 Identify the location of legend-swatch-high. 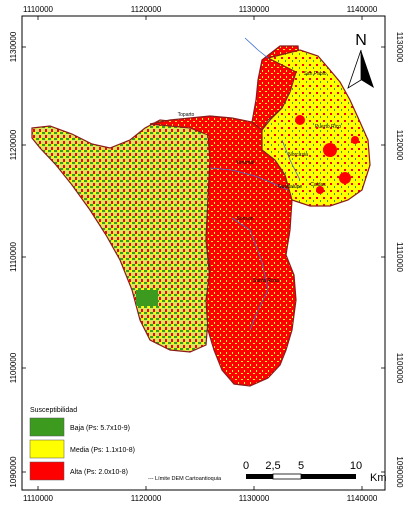
(47, 471).